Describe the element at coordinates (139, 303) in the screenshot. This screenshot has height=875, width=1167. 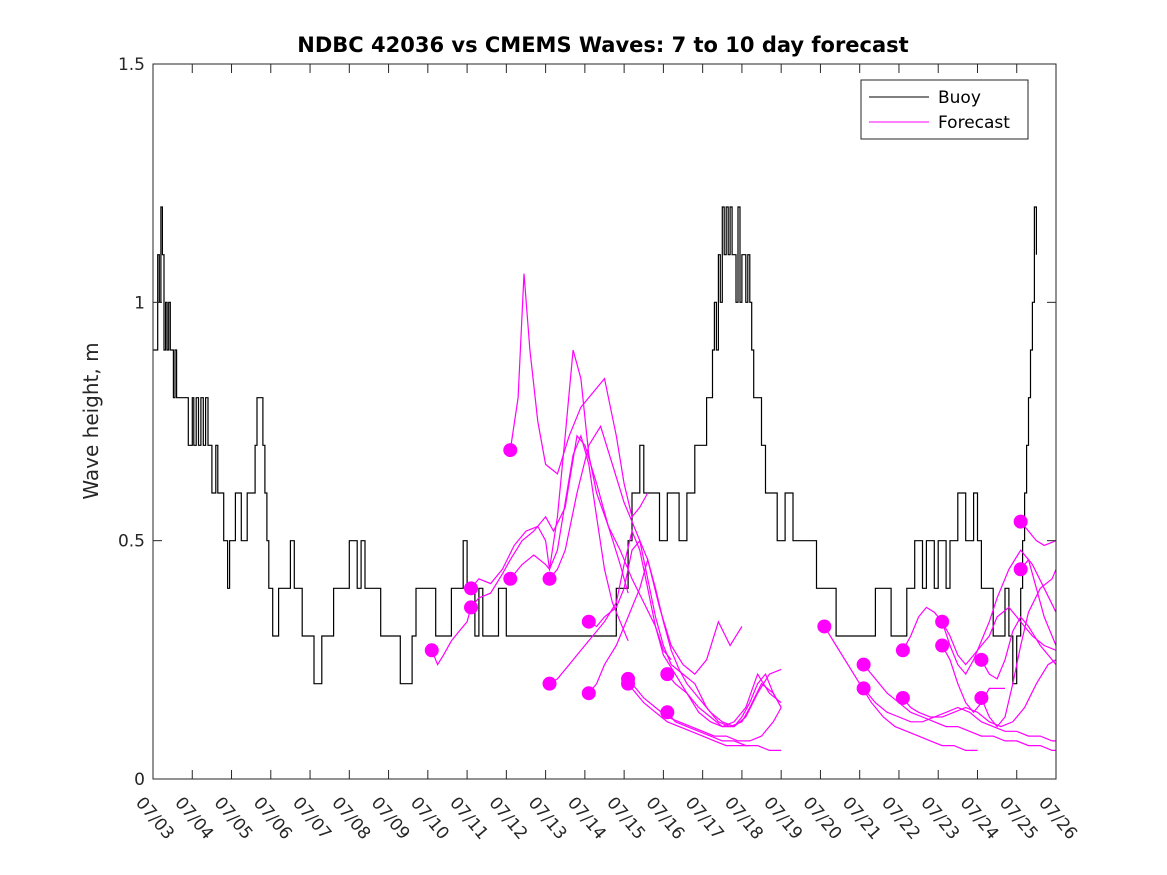
I see `y-tick-label: 1` at that location.